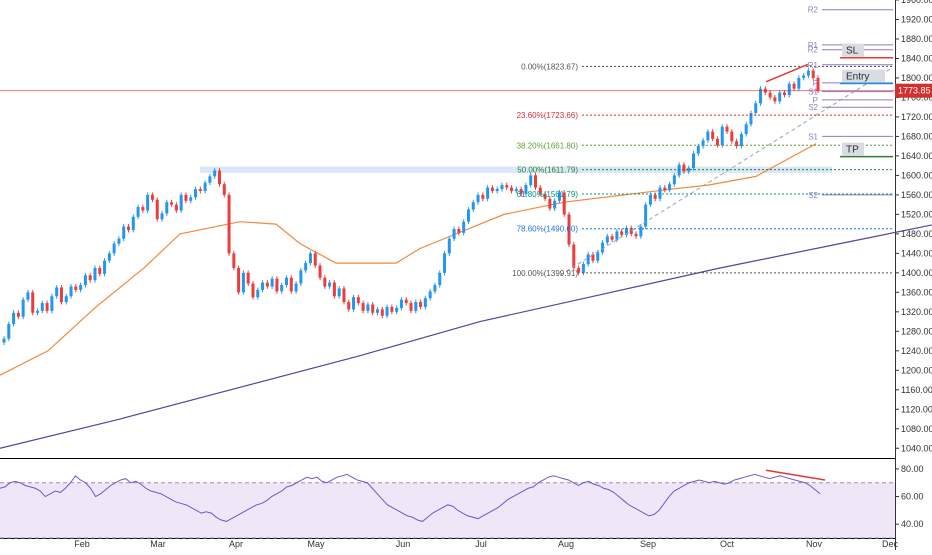 This screenshot has height=555, width=932. What do you see at coordinates (916, 39) in the screenshot?
I see `y-tick-label: 1880.00` at bounding box center [916, 39].